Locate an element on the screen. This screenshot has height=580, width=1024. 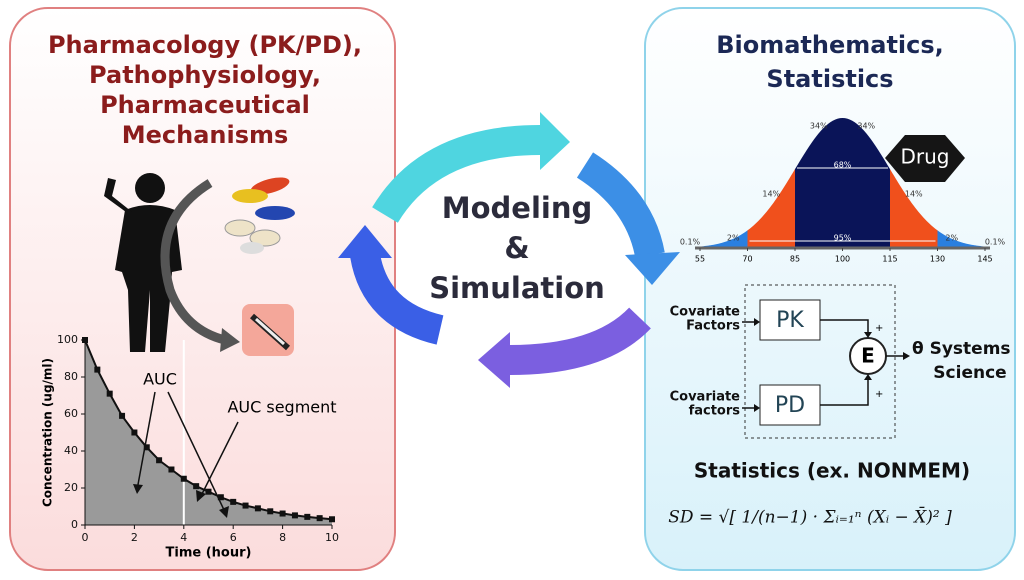
covariate-label: factors is located at coordinates (715, 411).